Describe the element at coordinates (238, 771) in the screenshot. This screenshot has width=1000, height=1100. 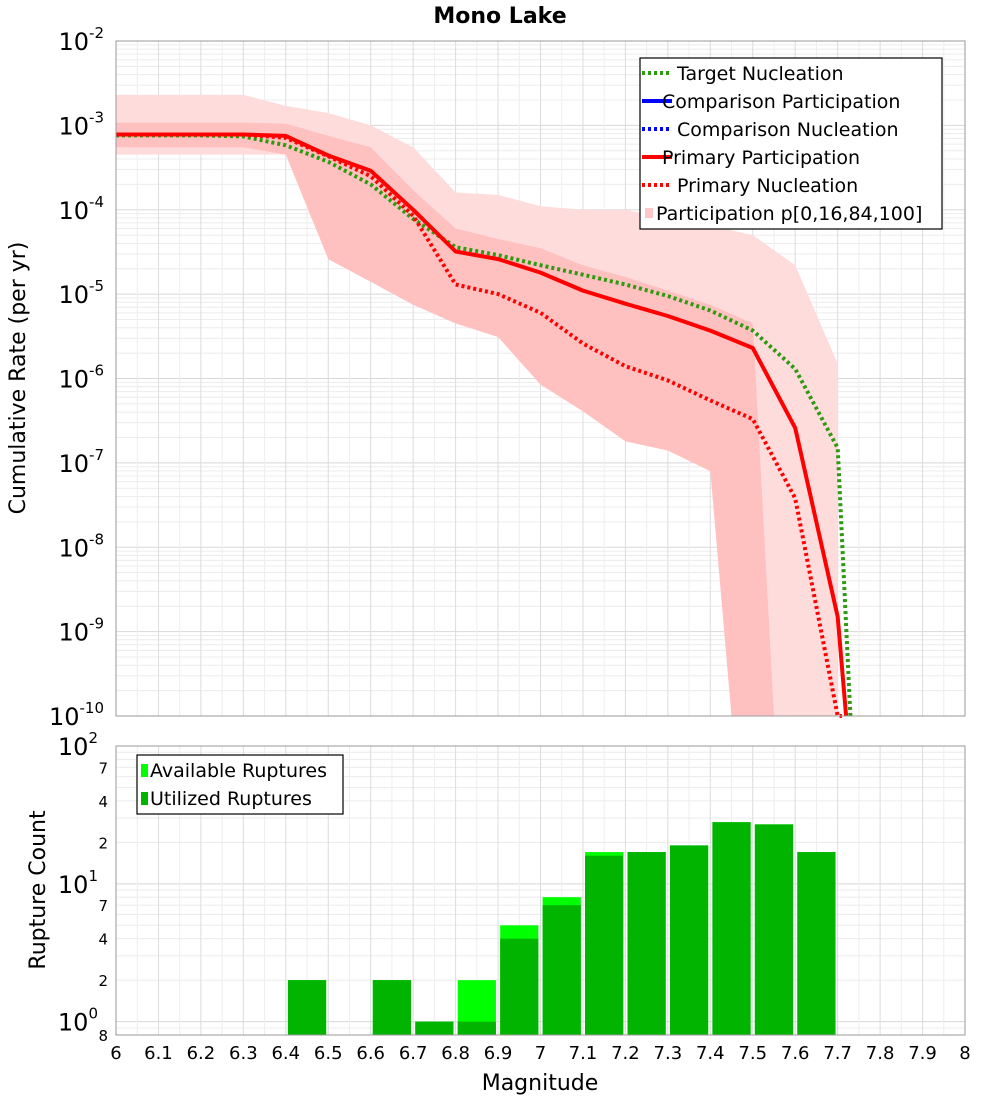
I see `legend-label: Available Ruptures` at that location.